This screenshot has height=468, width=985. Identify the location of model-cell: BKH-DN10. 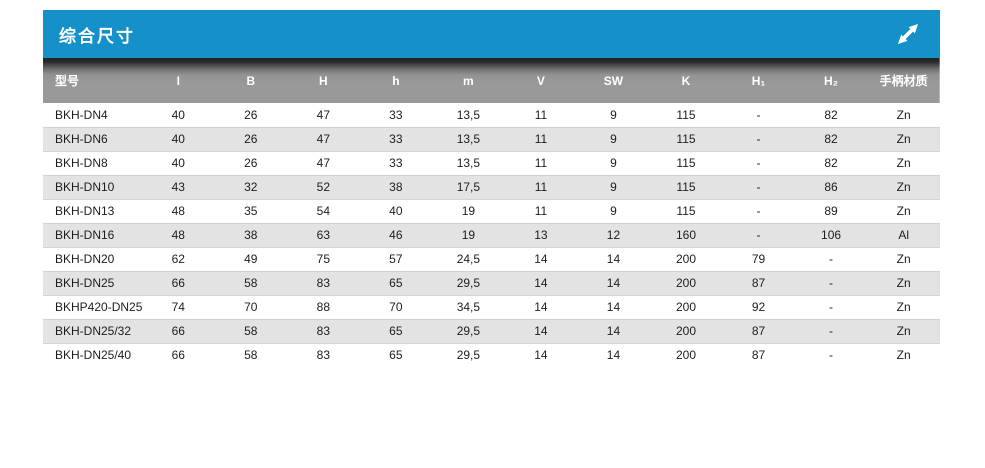
(85, 187).